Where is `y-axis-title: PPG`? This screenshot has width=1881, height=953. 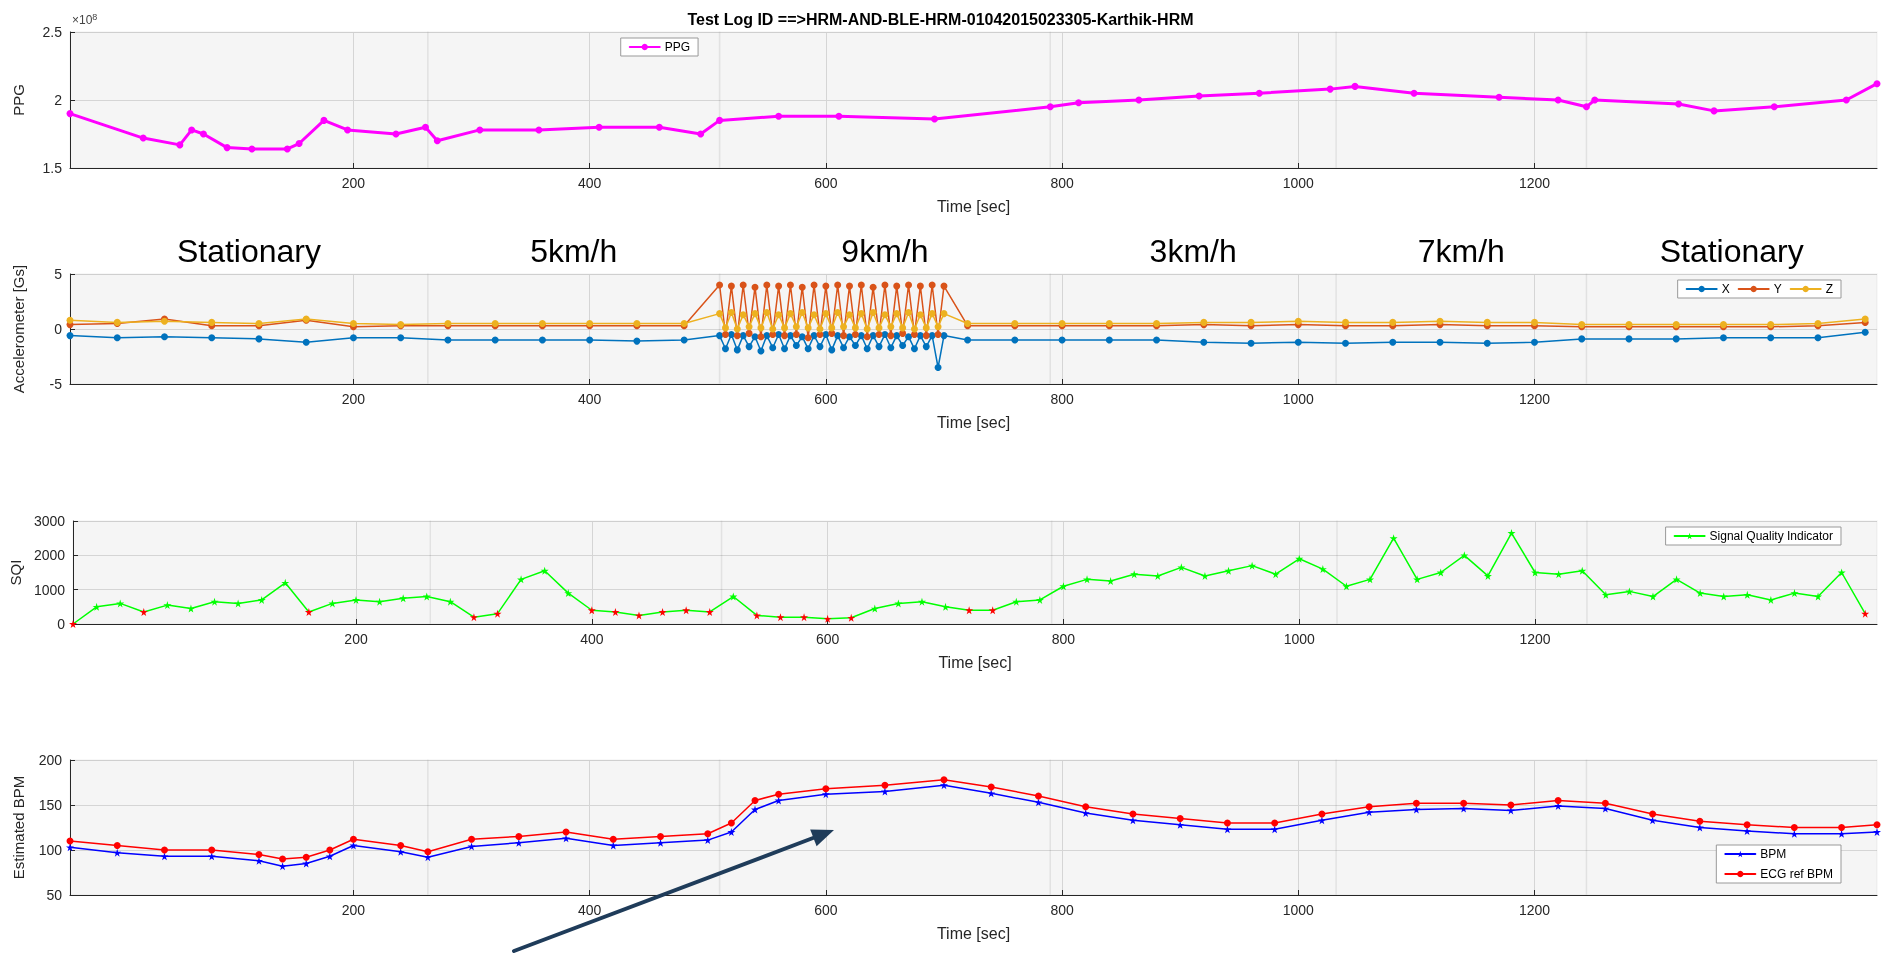
y-axis-title: PPG is located at coordinates (18, 100).